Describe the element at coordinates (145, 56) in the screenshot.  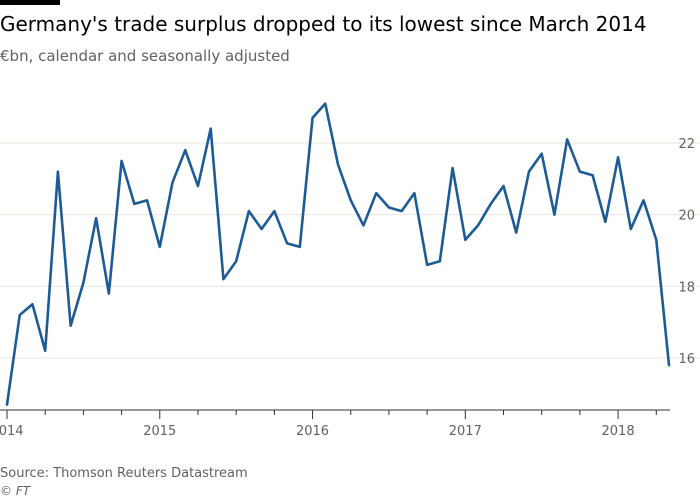
I see `chart-subtitle: €bn, calendar and seasonally adjusted` at that location.